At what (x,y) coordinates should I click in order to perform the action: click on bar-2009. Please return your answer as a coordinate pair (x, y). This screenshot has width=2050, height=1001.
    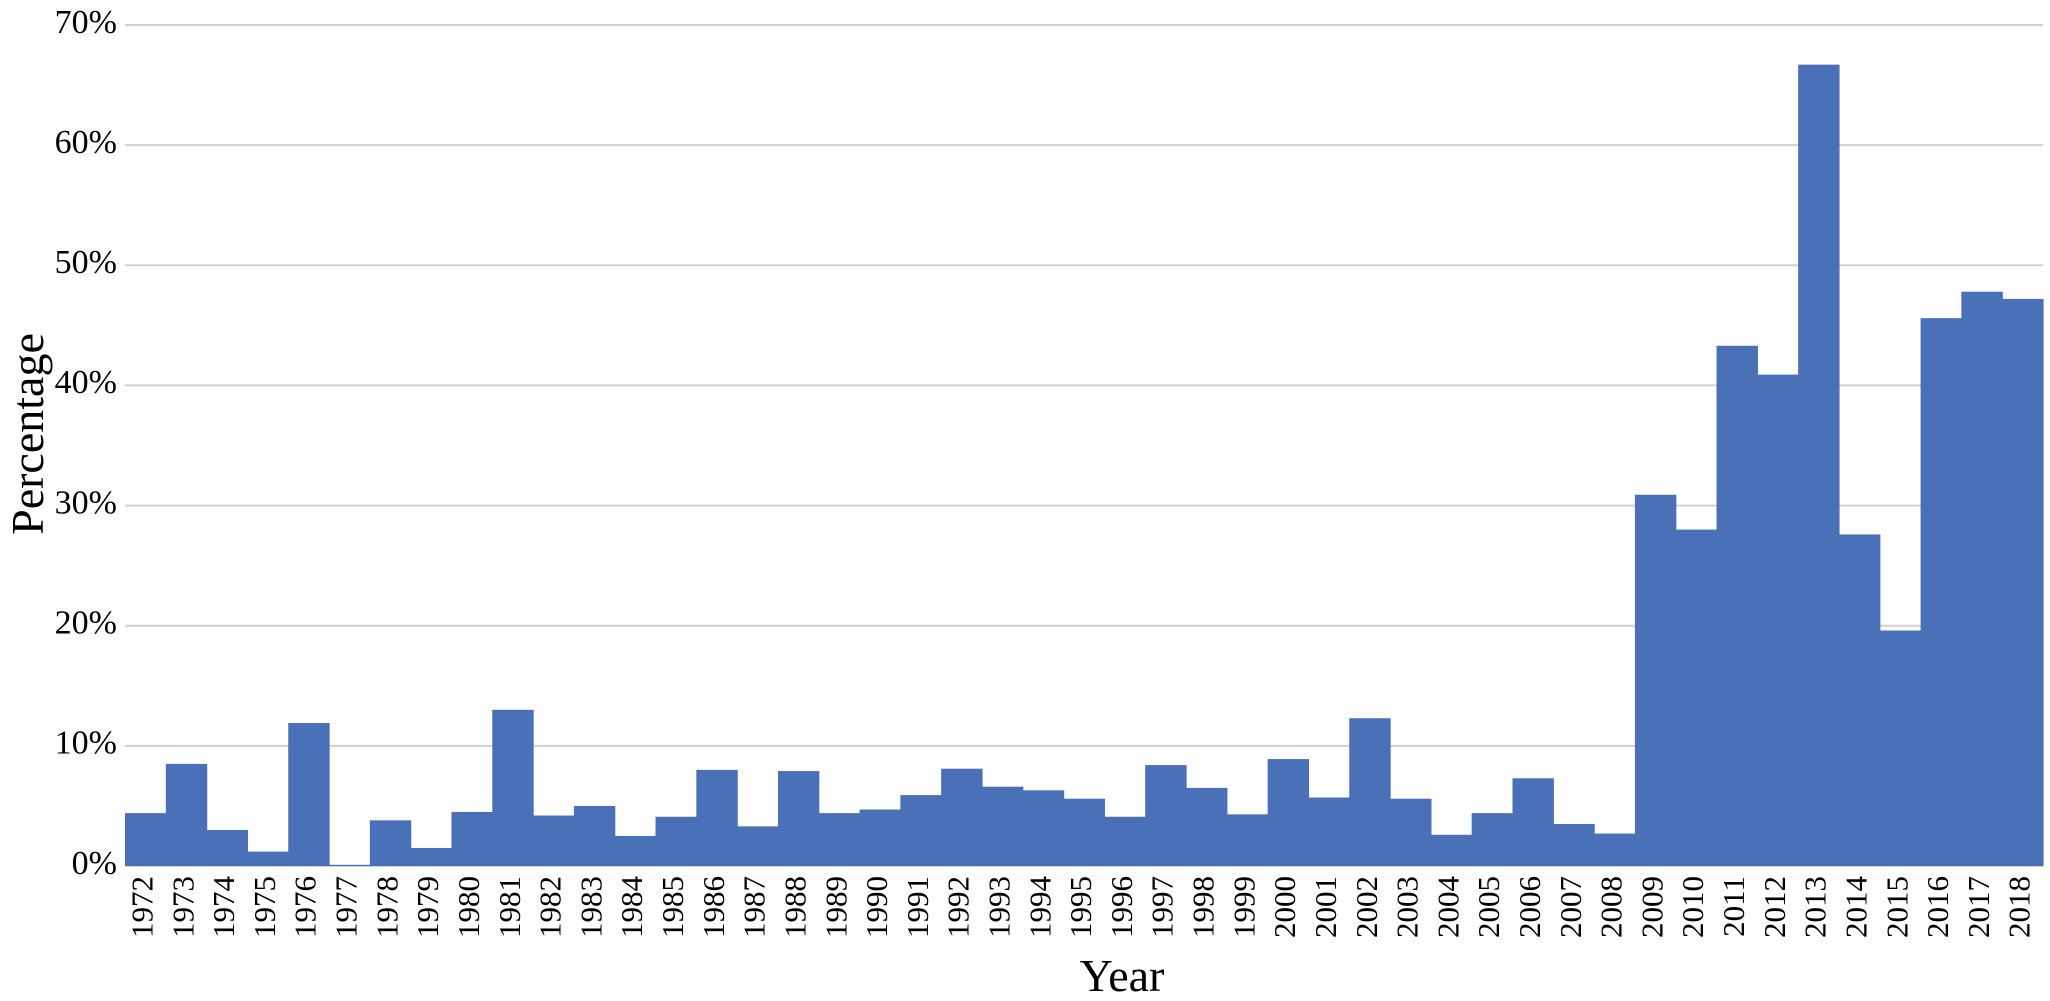
    Looking at the image, I should click on (1655, 680).